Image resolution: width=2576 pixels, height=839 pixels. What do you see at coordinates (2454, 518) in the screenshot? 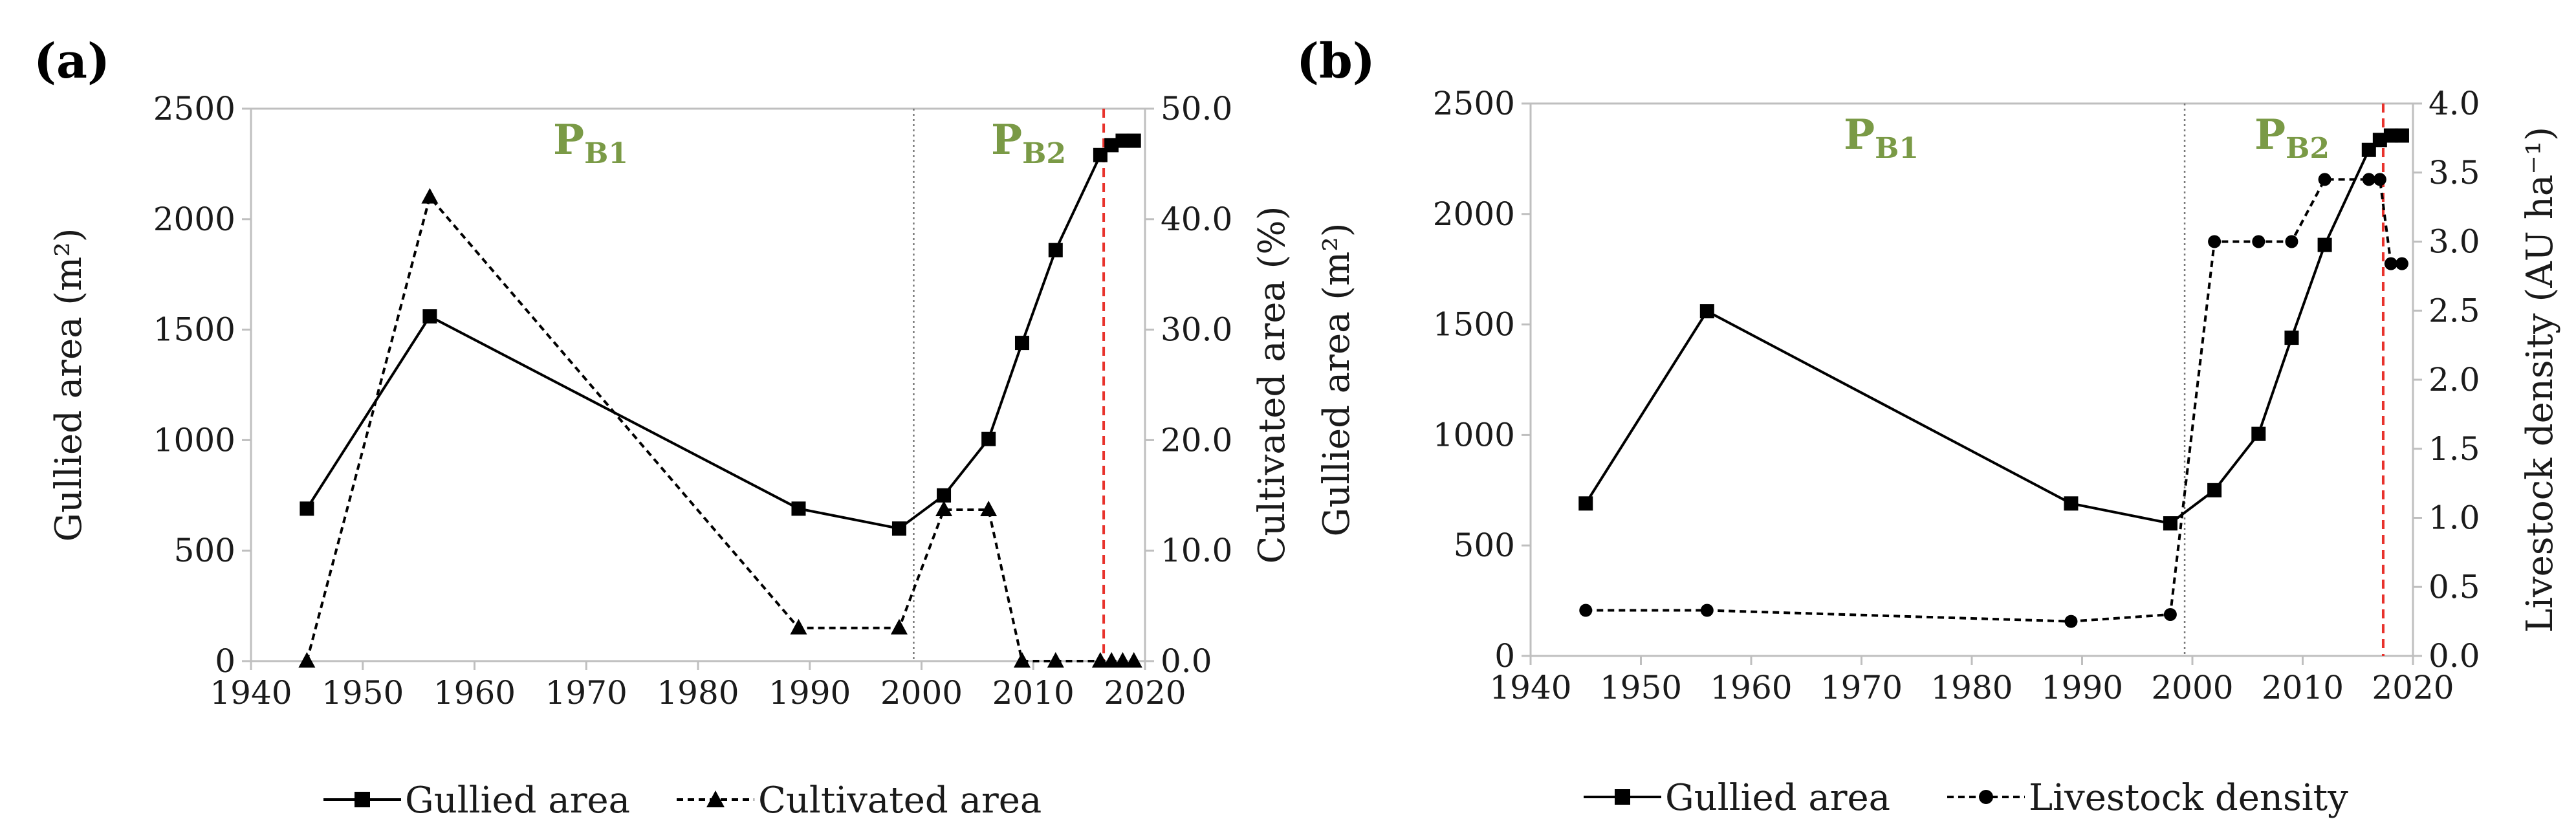
I see `y-tick-label-right: 1.0` at bounding box center [2454, 518].